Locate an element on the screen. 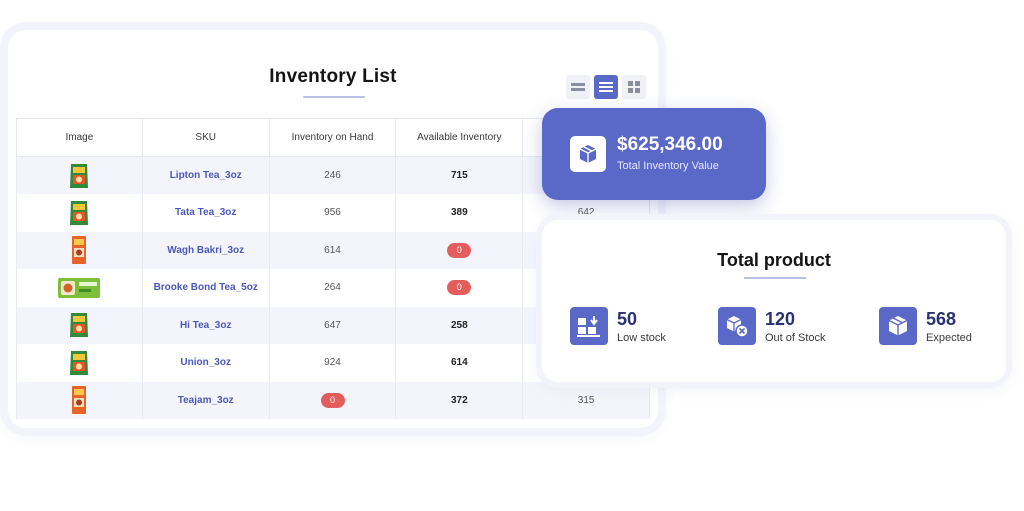 The width and height of the screenshot is (1024, 511). out-of-stock-icon is located at coordinates (737, 326).